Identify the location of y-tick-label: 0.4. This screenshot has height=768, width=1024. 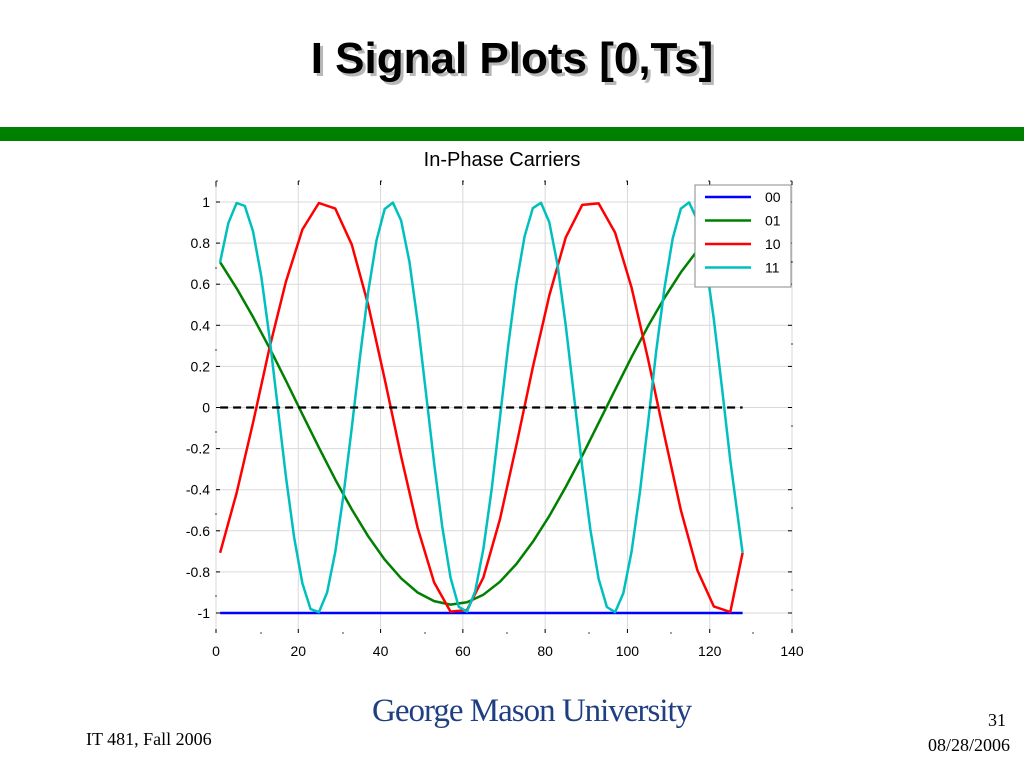
(201, 325).